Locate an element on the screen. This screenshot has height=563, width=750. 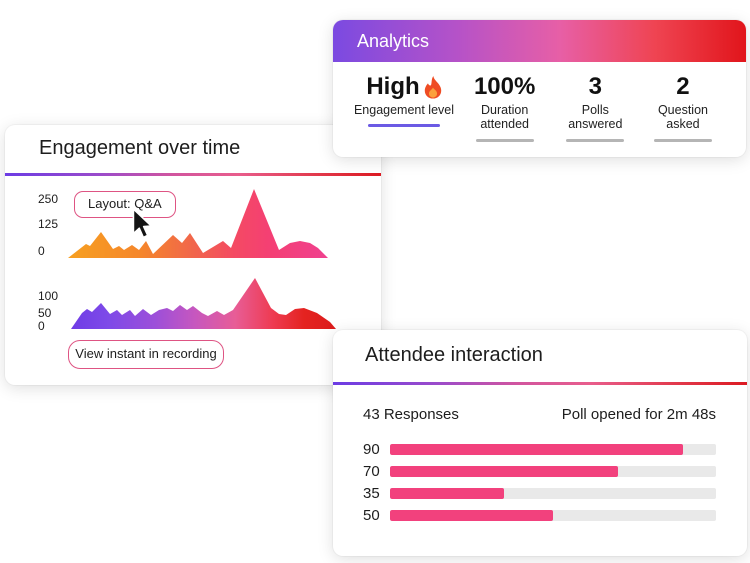
bar-row: 70 is located at coordinates (539, 471).